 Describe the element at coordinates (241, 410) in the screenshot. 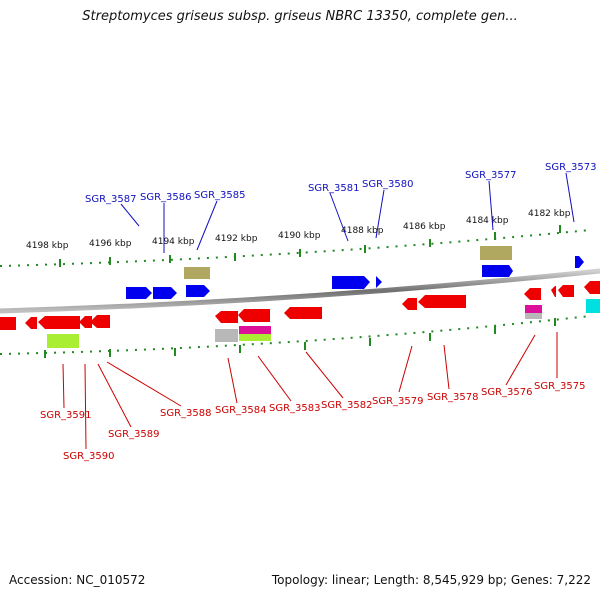

I see `gene-label-reverse: SGR_3584` at that location.